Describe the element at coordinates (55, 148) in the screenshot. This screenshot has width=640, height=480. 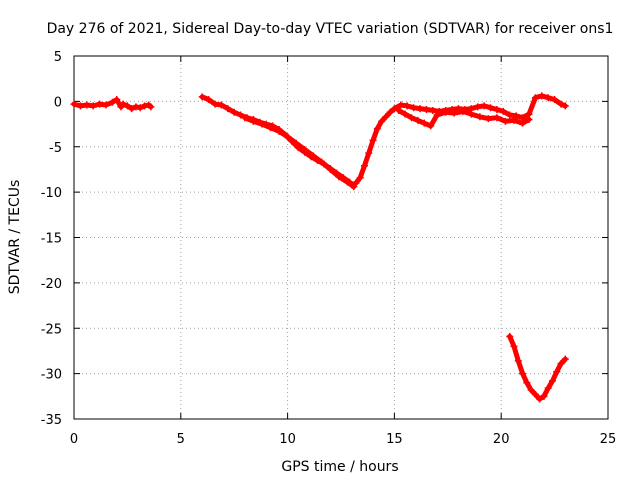
I see `y-tick-label: -5` at that location.